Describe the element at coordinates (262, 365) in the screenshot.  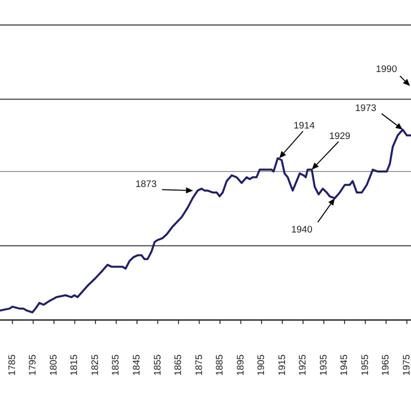
I see `x-tick-label: 1905` at that location.